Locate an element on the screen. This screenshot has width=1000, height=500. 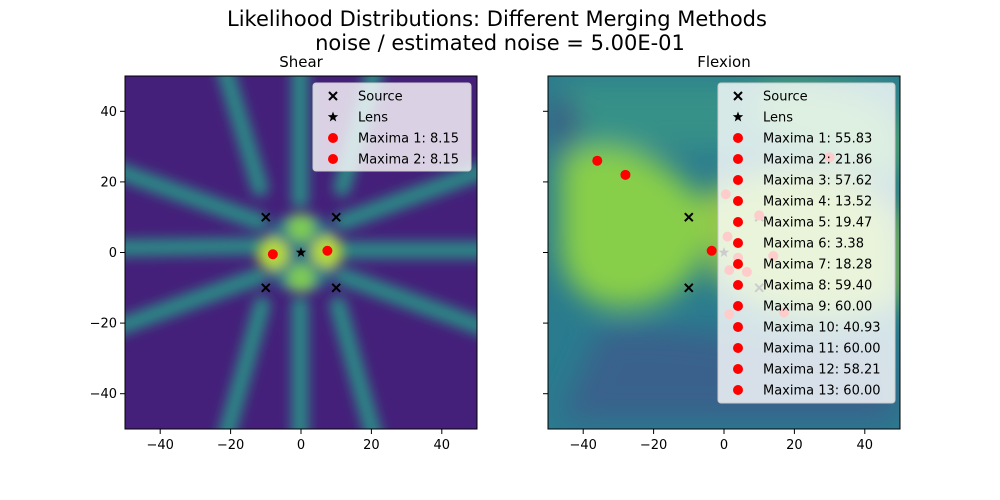
shear-panel-title: Shear is located at coordinates (301, 62).